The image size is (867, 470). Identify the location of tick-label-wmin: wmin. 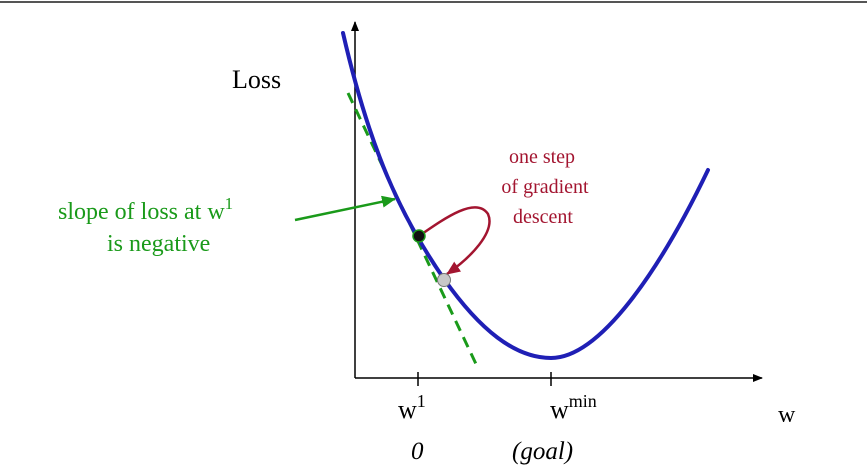
(573, 407).